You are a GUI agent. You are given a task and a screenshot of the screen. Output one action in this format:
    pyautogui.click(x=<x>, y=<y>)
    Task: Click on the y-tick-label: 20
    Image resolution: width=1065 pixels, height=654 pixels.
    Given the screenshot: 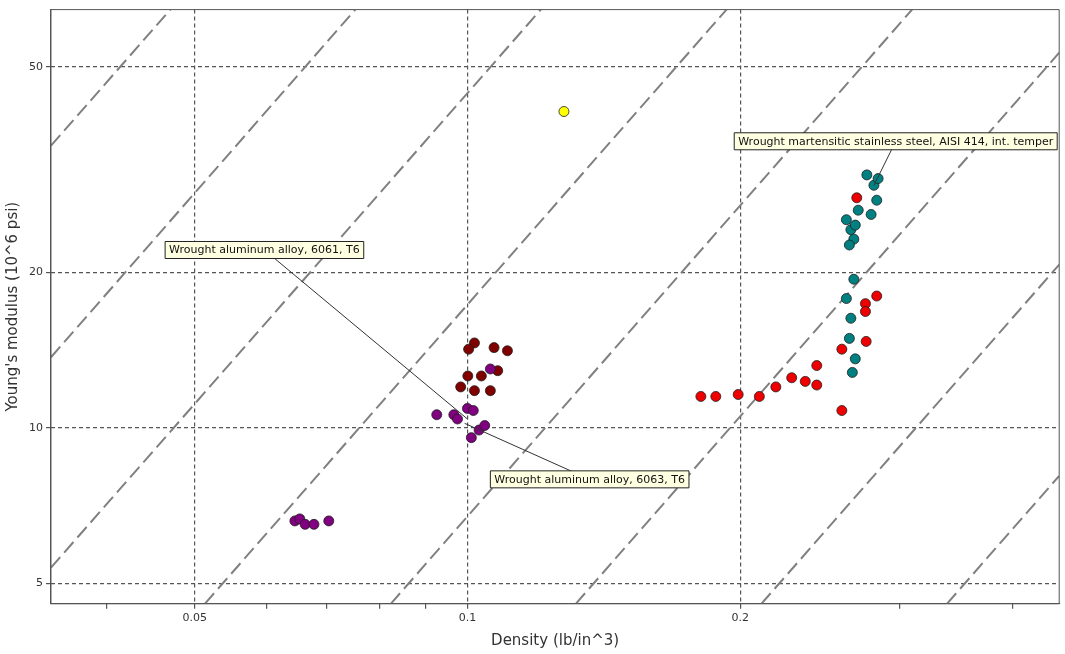 What is the action you would take?
    pyautogui.click(x=36, y=272)
    